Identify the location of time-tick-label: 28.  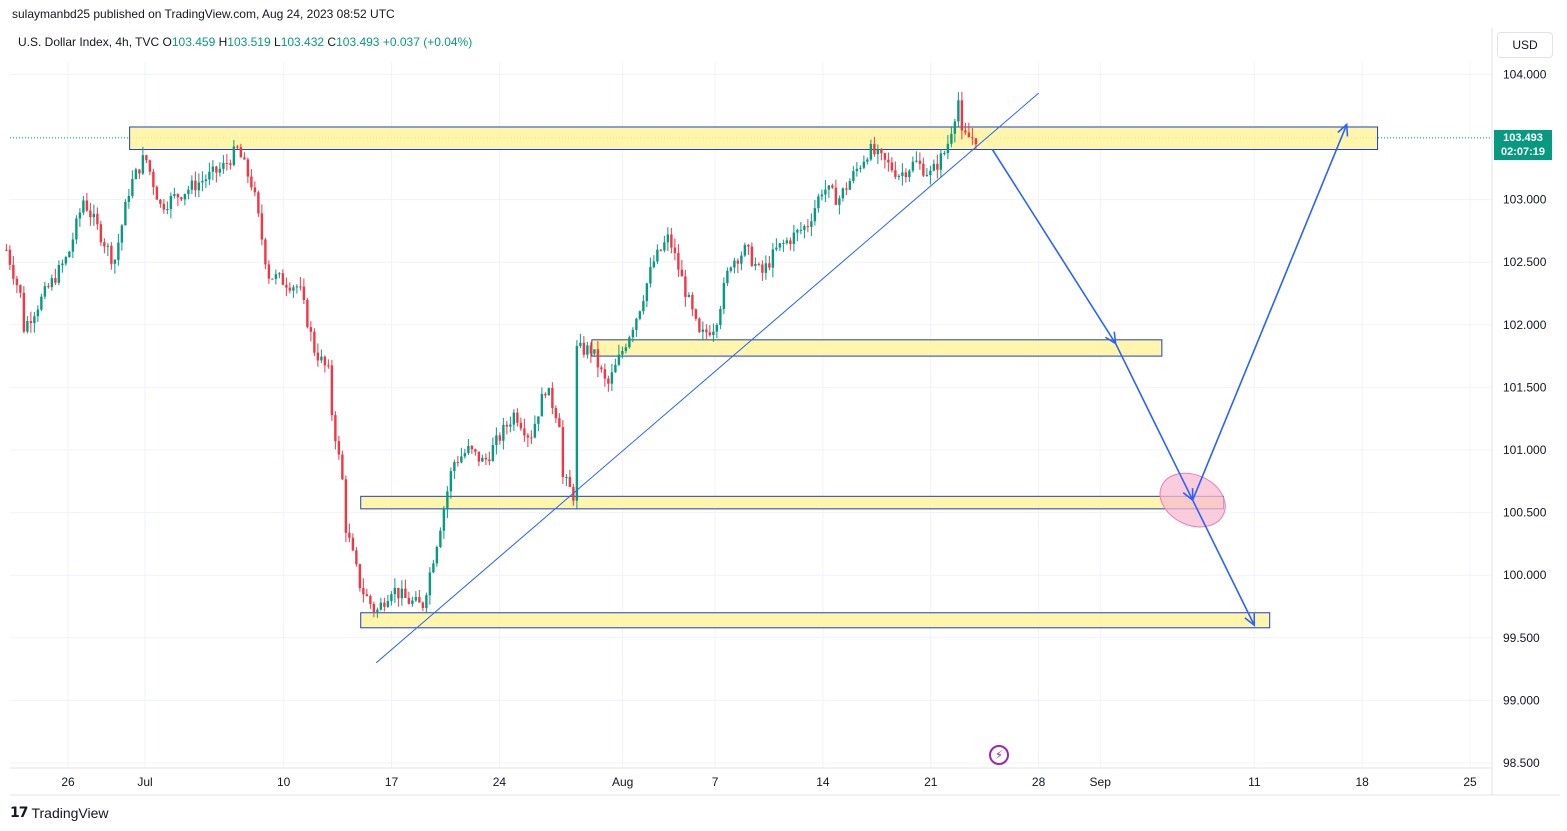
(1039, 782).